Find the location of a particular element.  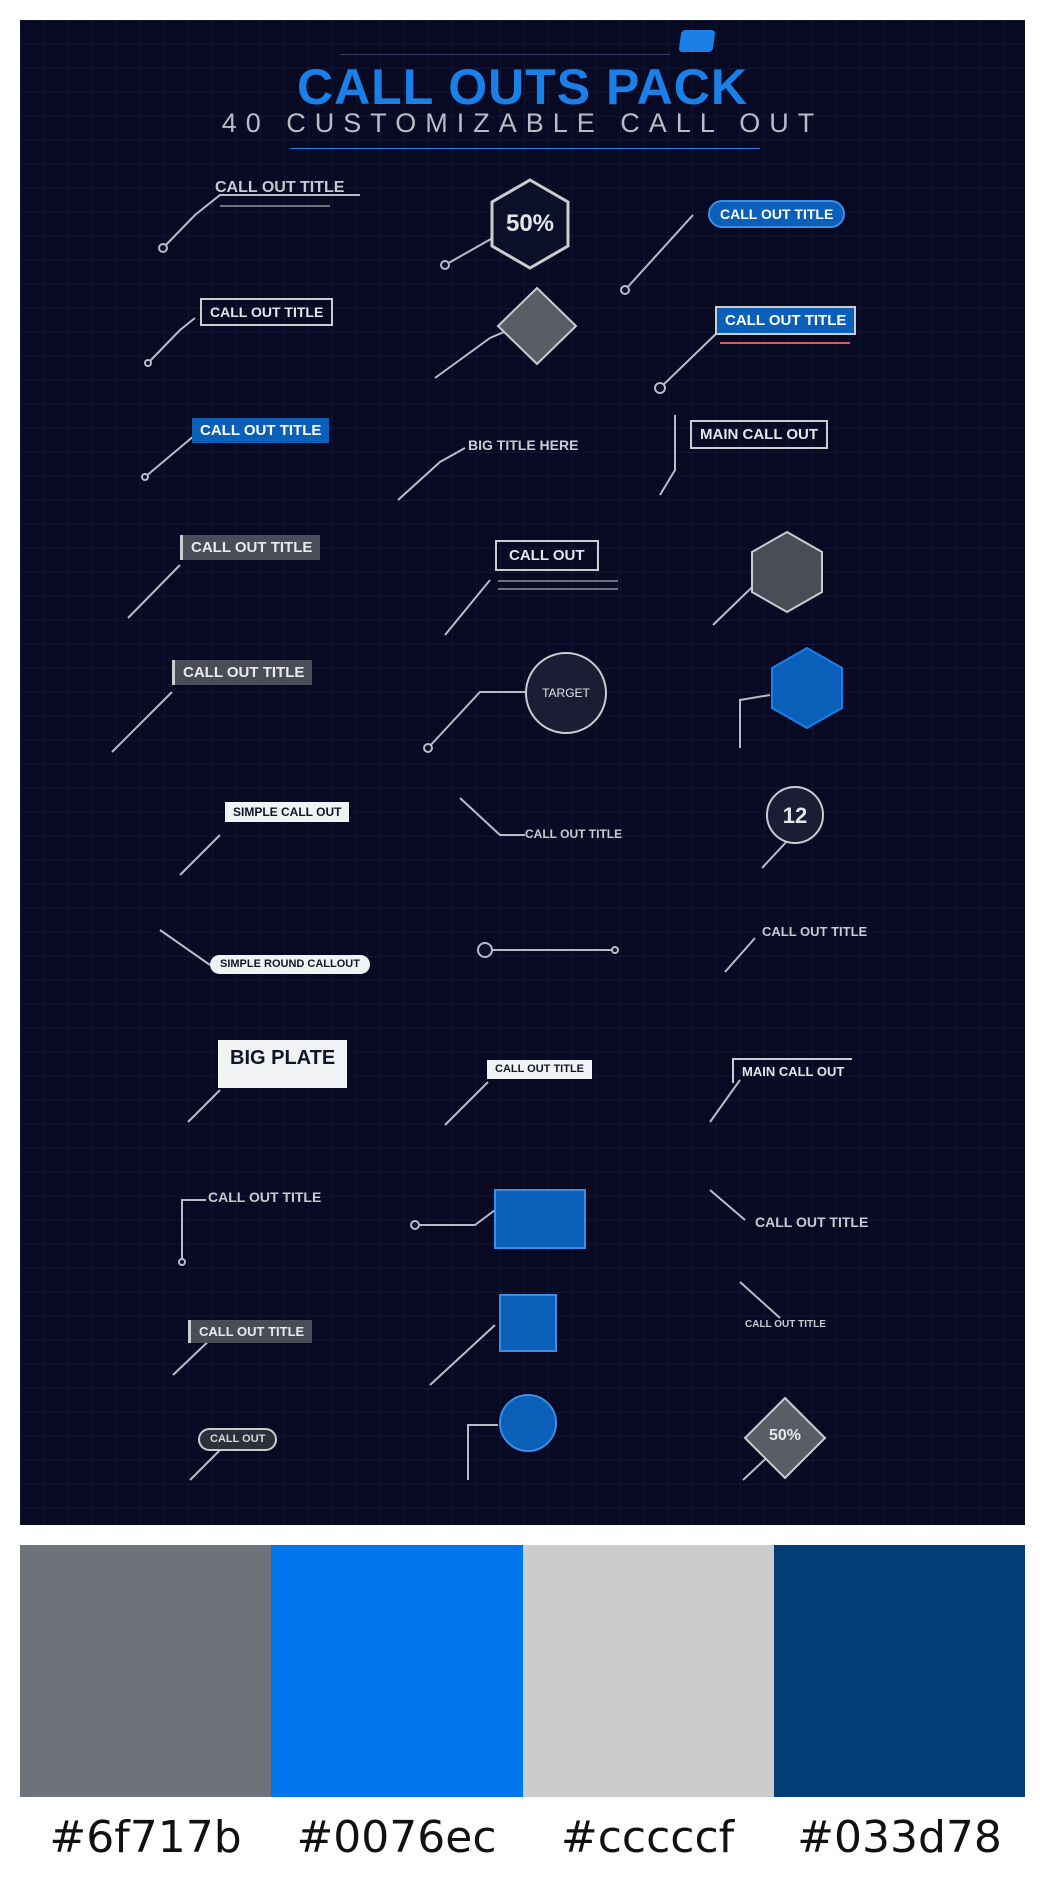

target-label: TARGET is located at coordinates (566, 693).